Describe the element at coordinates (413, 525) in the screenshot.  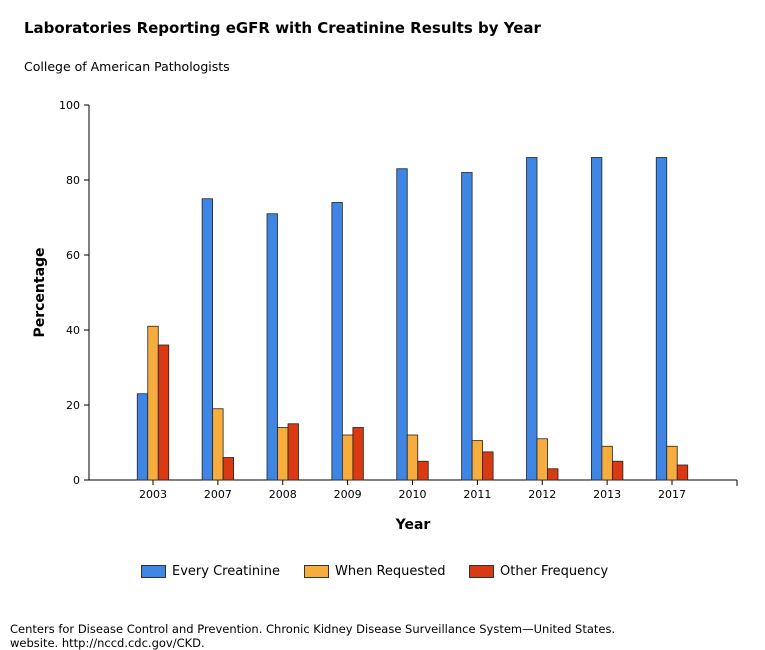
I see `x-axis-label: Year` at that location.